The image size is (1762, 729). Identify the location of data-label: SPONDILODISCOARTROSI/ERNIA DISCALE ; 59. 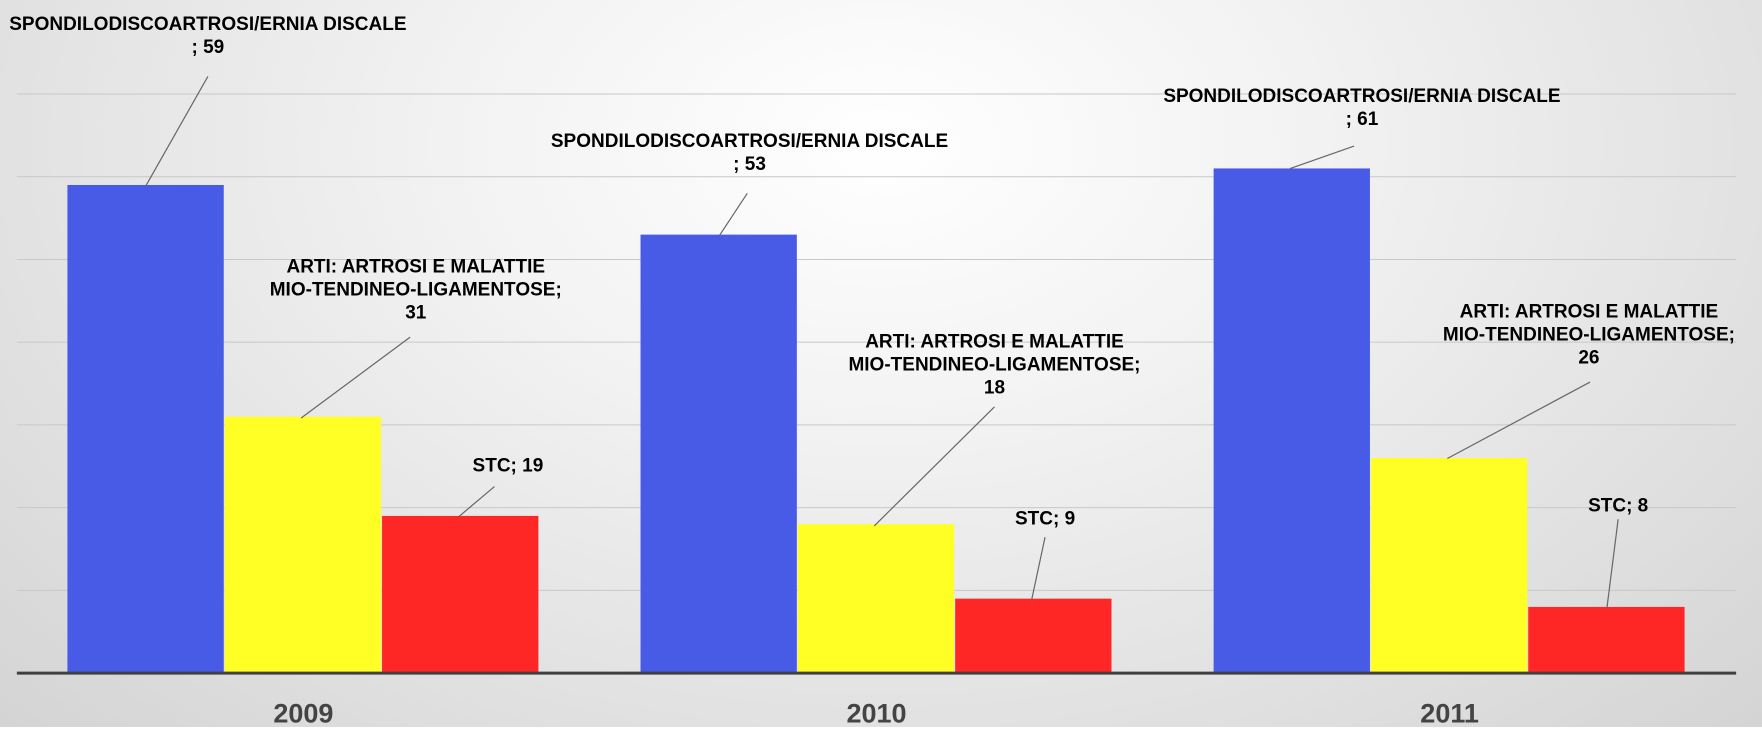
(208, 35).